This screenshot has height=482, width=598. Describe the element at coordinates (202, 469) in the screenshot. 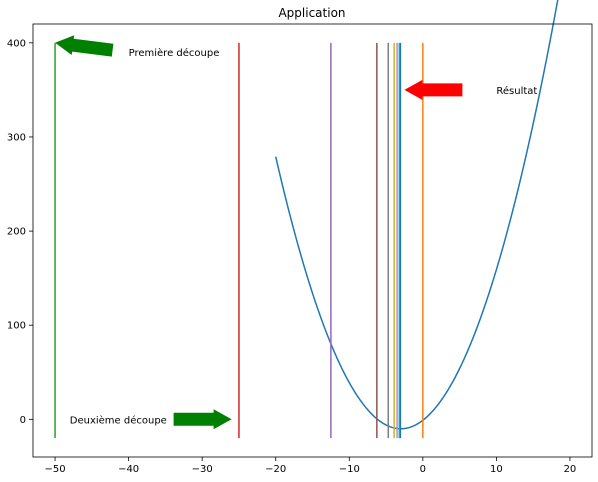

I see `x-tick-label-2: −30` at that location.